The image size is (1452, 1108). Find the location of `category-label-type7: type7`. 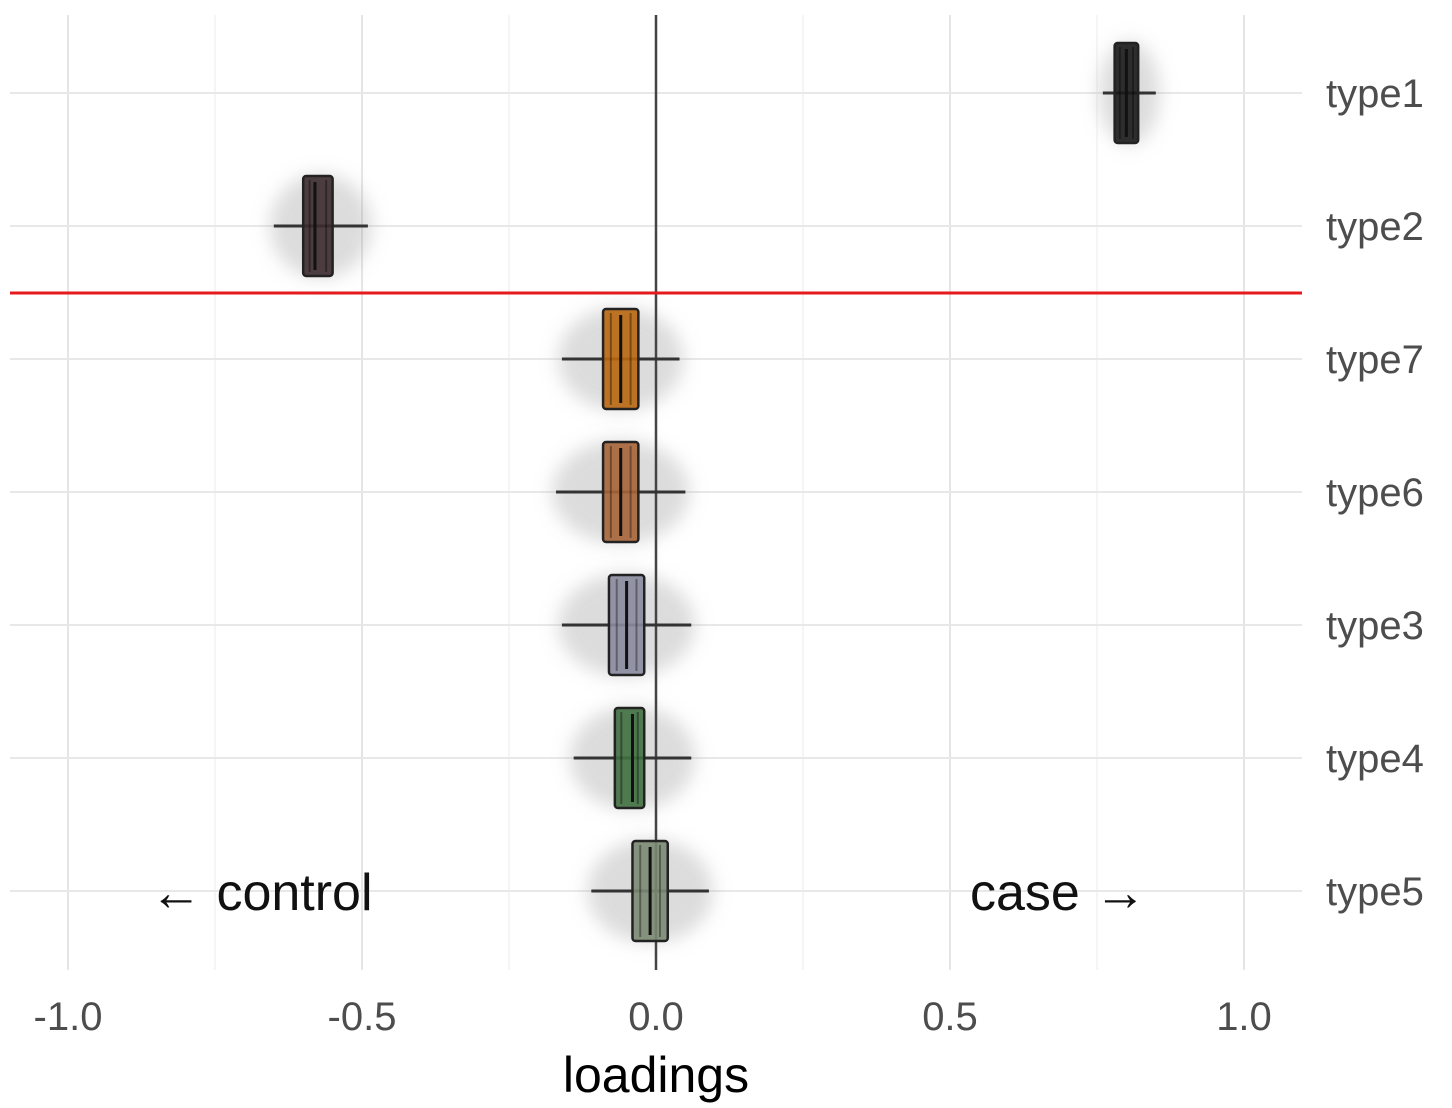

category-label-type7: type7 is located at coordinates (1375, 360).